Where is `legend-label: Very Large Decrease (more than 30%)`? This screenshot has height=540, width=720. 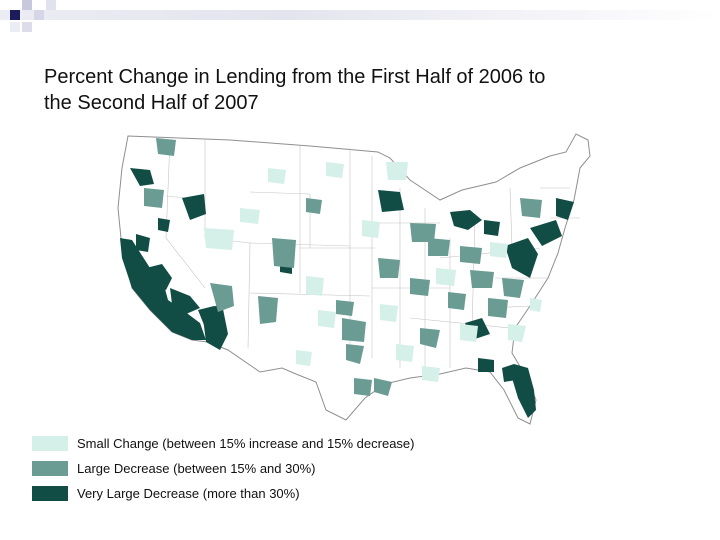 legend-label: Very Large Decrease (more than 30%) is located at coordinates (188, 493).